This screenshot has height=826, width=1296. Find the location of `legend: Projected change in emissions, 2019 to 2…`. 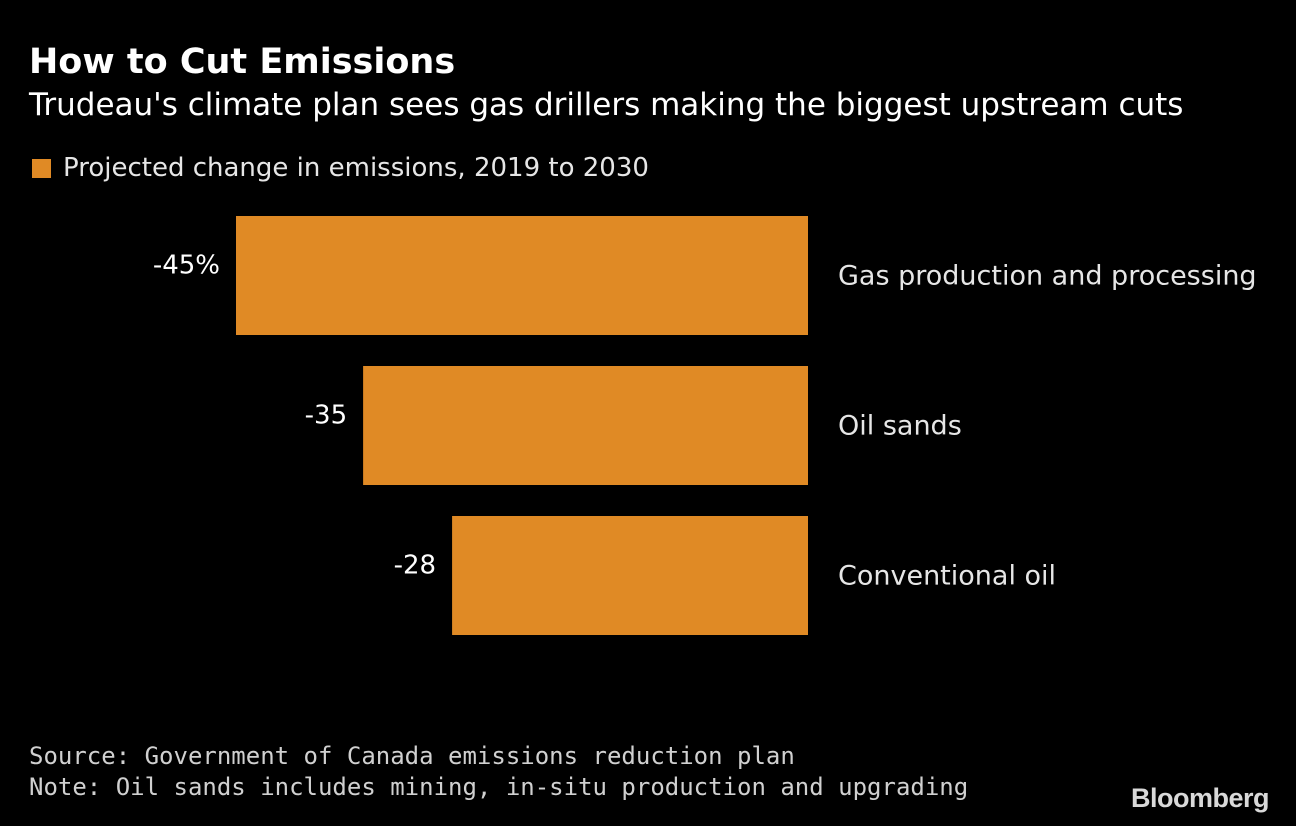

legend: Projected change in emissions, 2019 to 2… is located at coordinates (340, 168).